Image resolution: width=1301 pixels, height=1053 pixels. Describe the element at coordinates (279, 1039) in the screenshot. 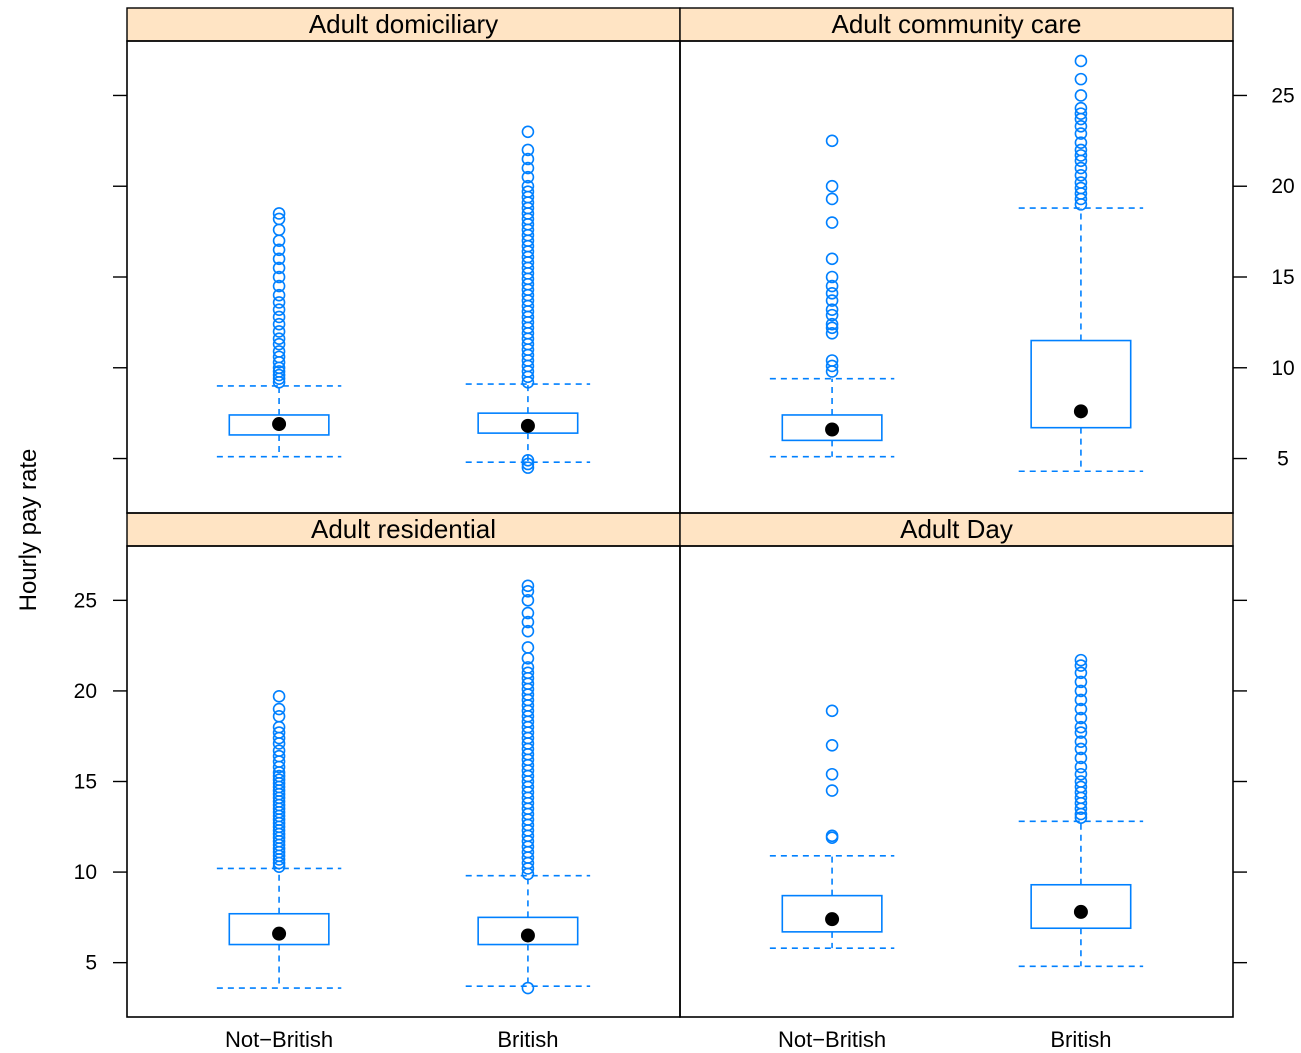

I see `x-category-label: Not−British` at that location.